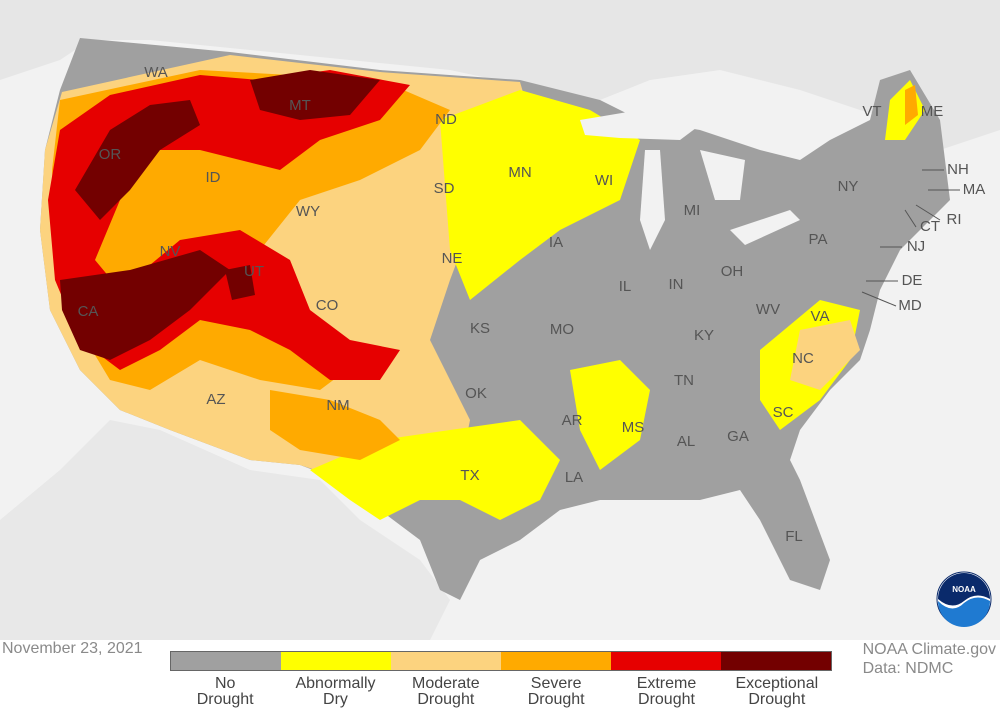 This screenshot has height=713, width=1000. Describe the element at coordinates (225, 691) in the screenshot. I see `legend-label-0: No Drought` at that location.